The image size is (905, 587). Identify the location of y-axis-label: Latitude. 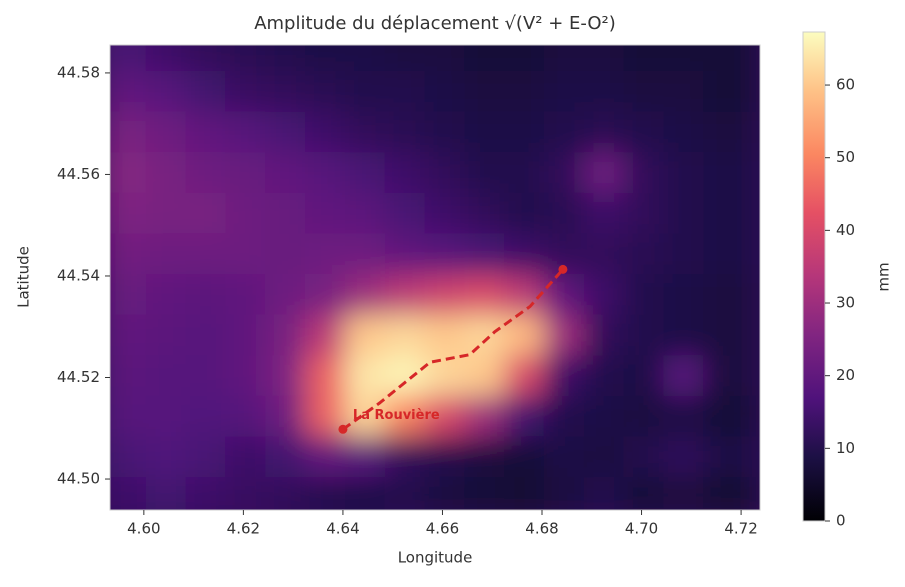
(24, 277).